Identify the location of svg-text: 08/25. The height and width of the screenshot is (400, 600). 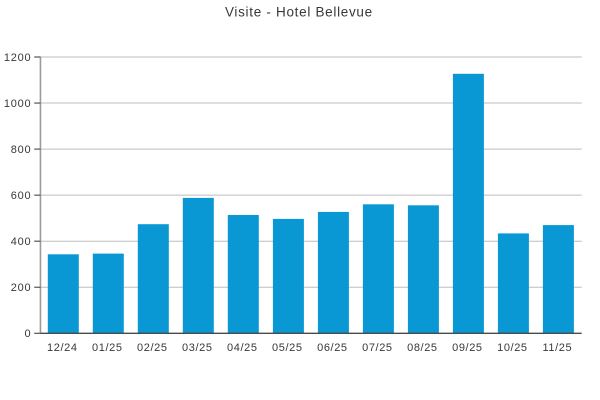
(422, 348).